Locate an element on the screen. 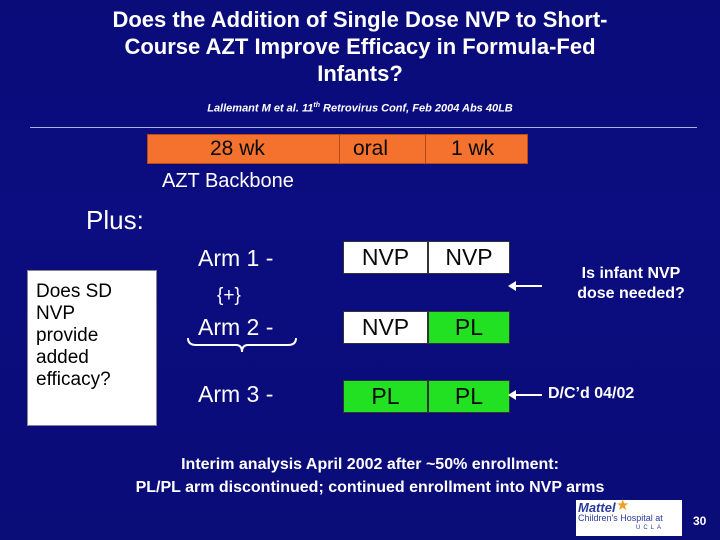 This screenshot has width=720, height=540. question-line: added is located at coordinates (62, 357).